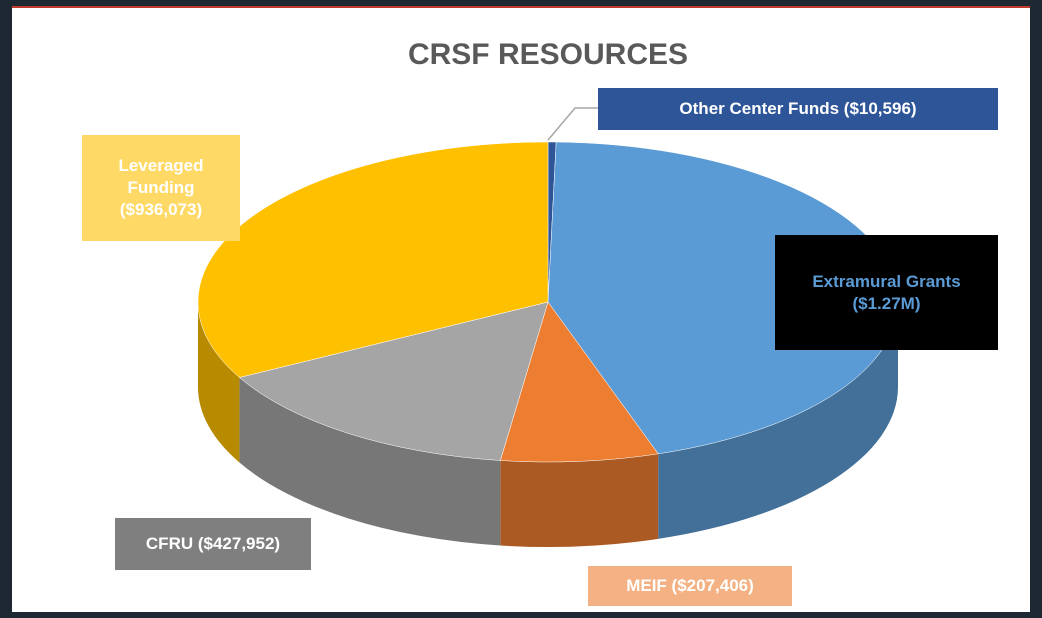 This screenshot has height=618, width=1042. What do you see at coordinates (880, 108) in the screenshot?
I see `value-label: ($10,596)` at bounding box center [880, 108].